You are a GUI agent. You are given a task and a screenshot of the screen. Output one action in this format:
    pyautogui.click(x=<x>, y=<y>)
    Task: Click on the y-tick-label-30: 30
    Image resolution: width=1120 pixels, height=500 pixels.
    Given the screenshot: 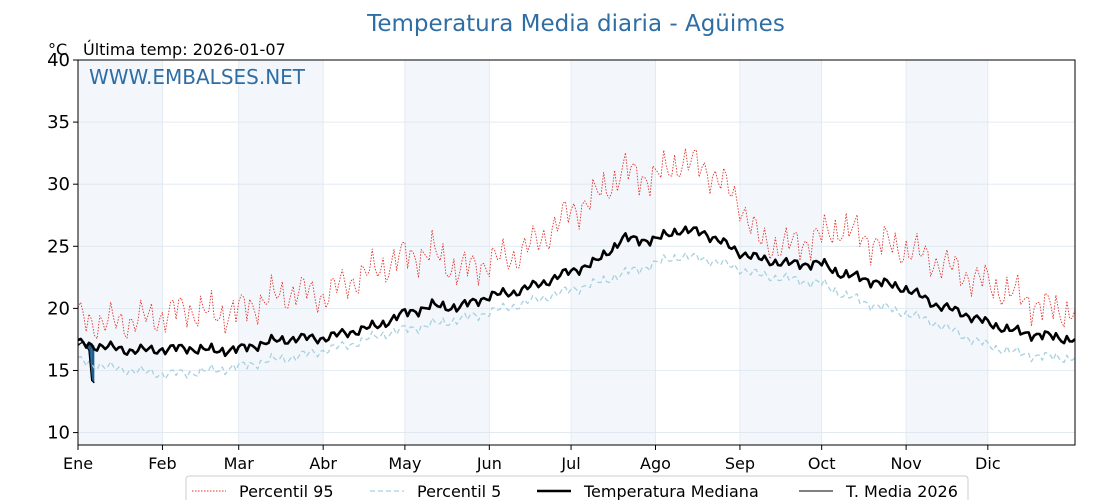 What is the action you would take?
    pyautogui.click(x=58, y=184)
    